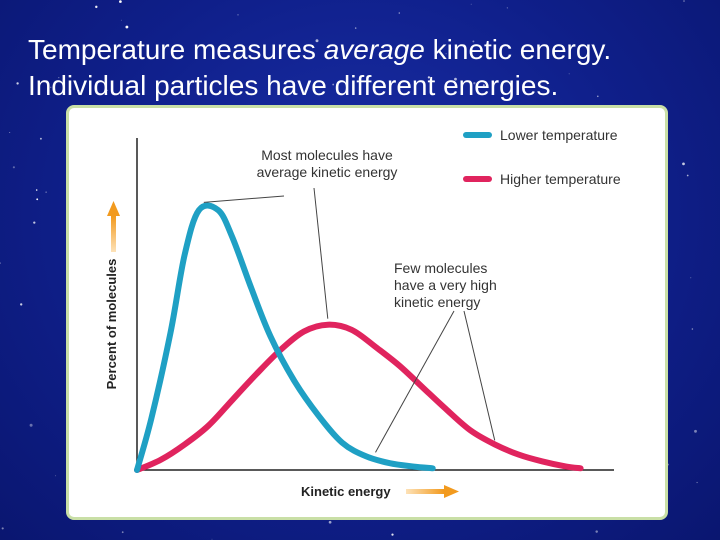  What do you see at coordinates (445, 285) in the screenshot?
I see `annotation-high-energy-line-2: have a very high` at bounding box center [445, 285].